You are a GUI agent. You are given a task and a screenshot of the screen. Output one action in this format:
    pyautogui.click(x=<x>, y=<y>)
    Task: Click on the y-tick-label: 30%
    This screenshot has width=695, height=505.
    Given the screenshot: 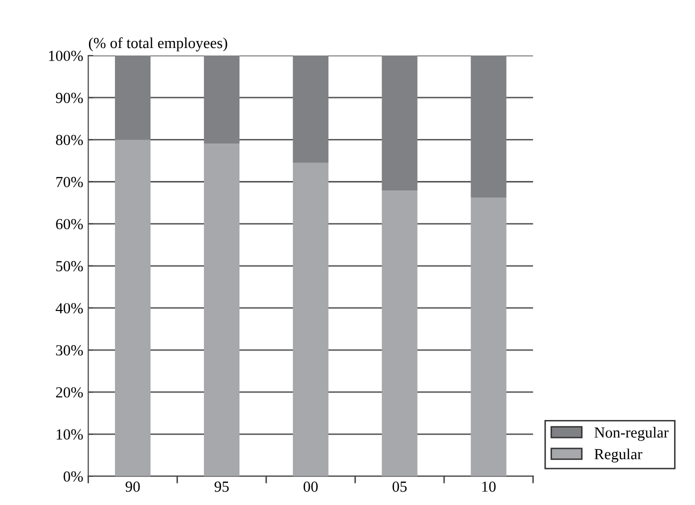 What is the action you would take?
    pyautogui.click(x=69, y=350)
    